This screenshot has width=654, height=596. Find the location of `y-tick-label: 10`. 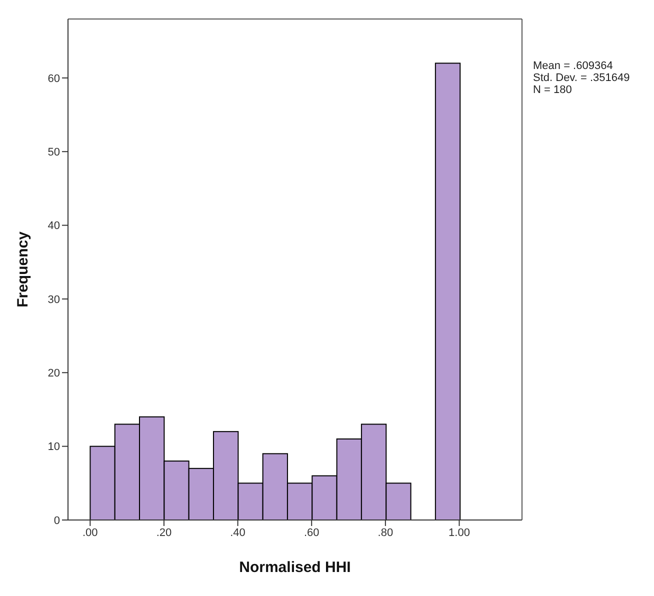

y-tick-label: 10 is located at coordinates (54, 447).